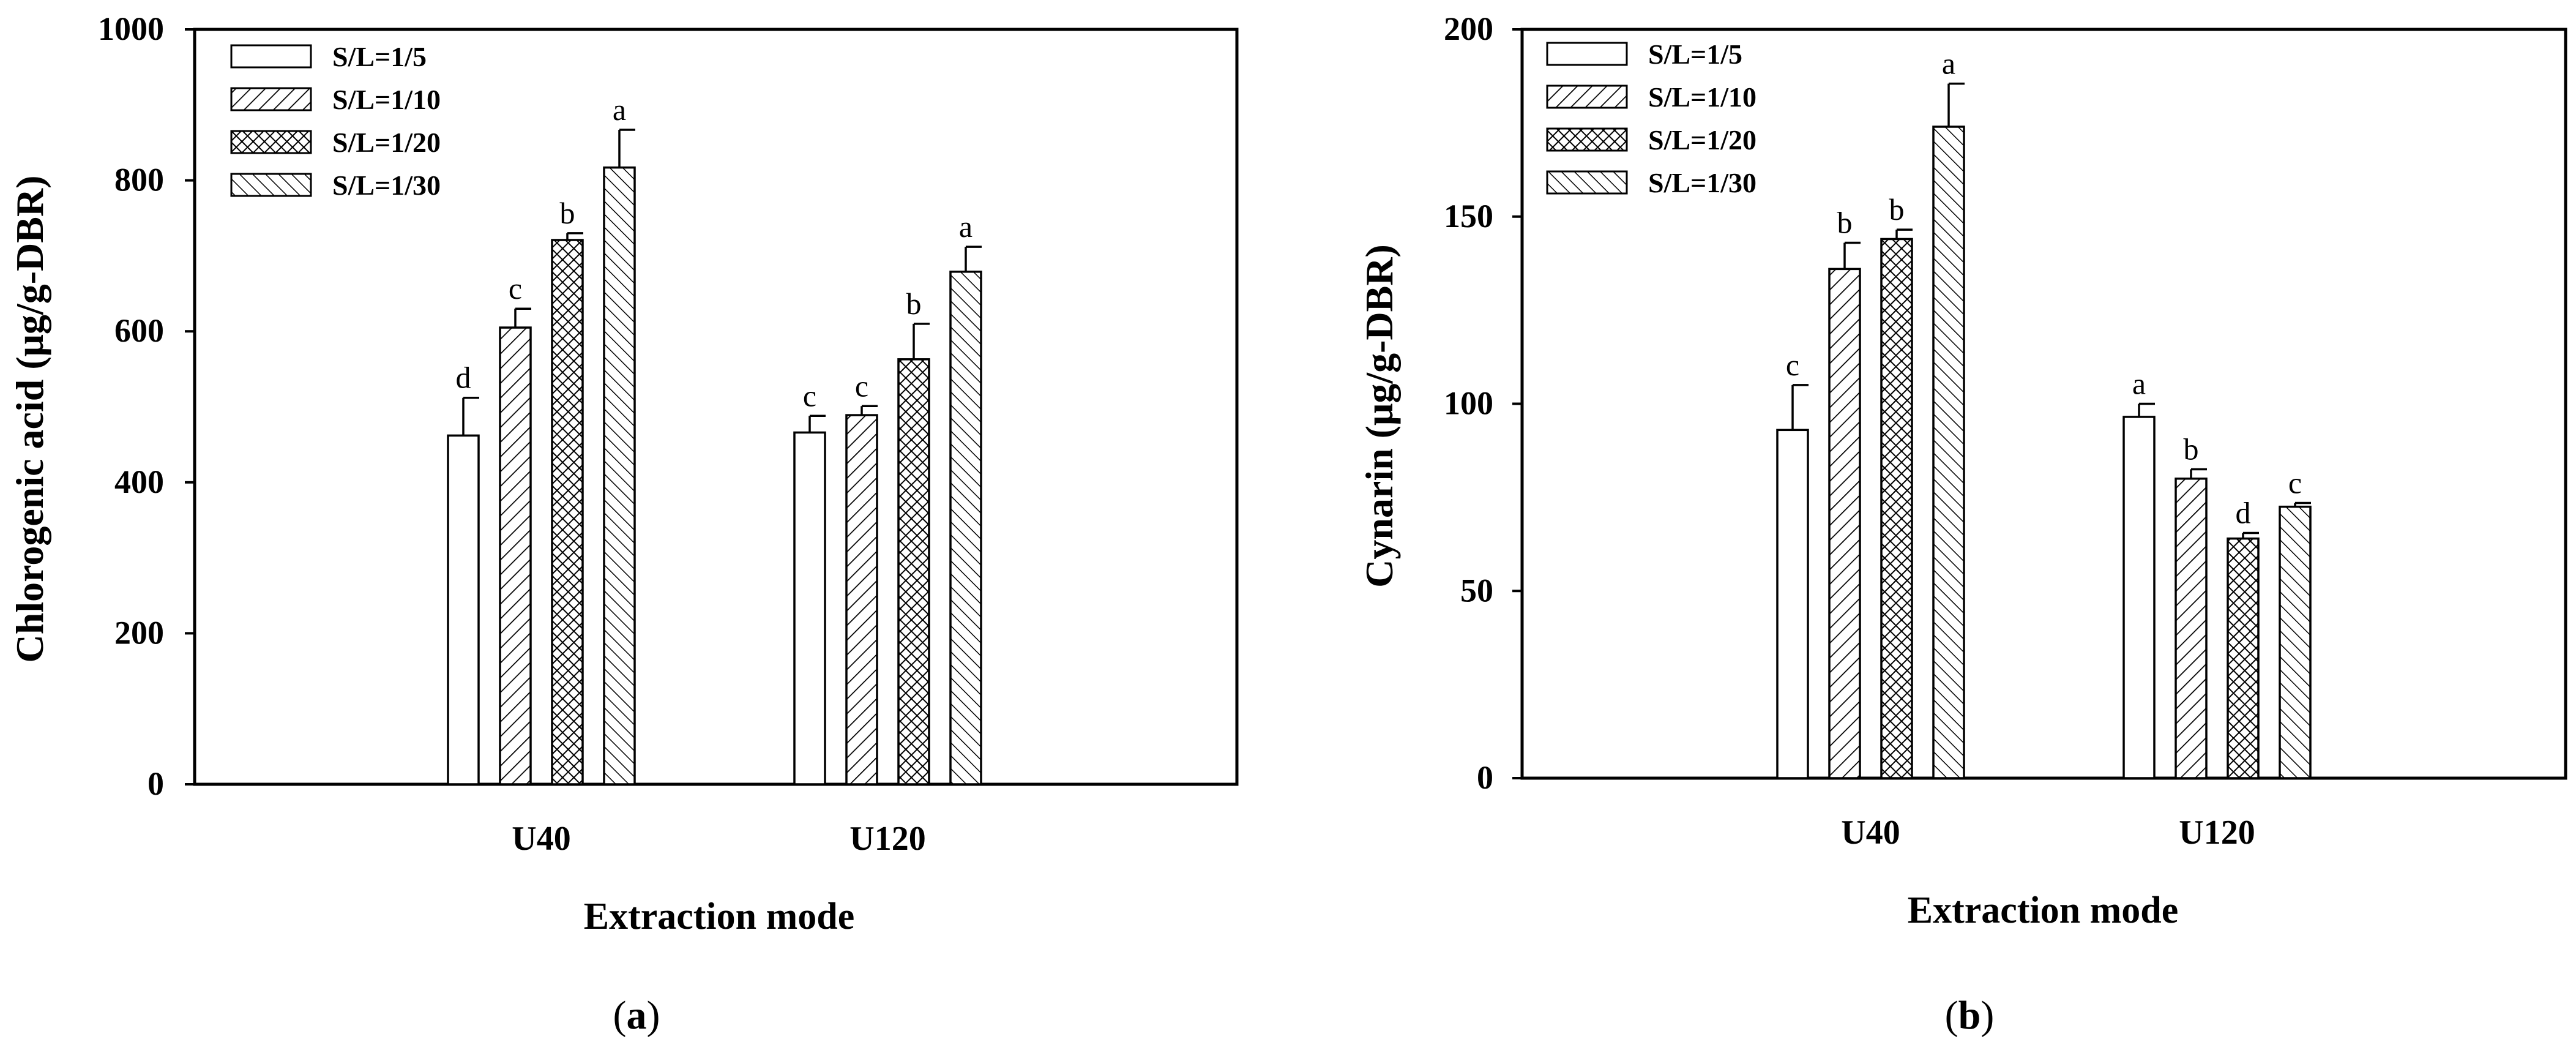 This screenshot has height=1050, width=2576. What do you see at coordinates (131, 28) in the screenshot?
I see `y-tick-label: 1000` at bounding box center [131, 28].